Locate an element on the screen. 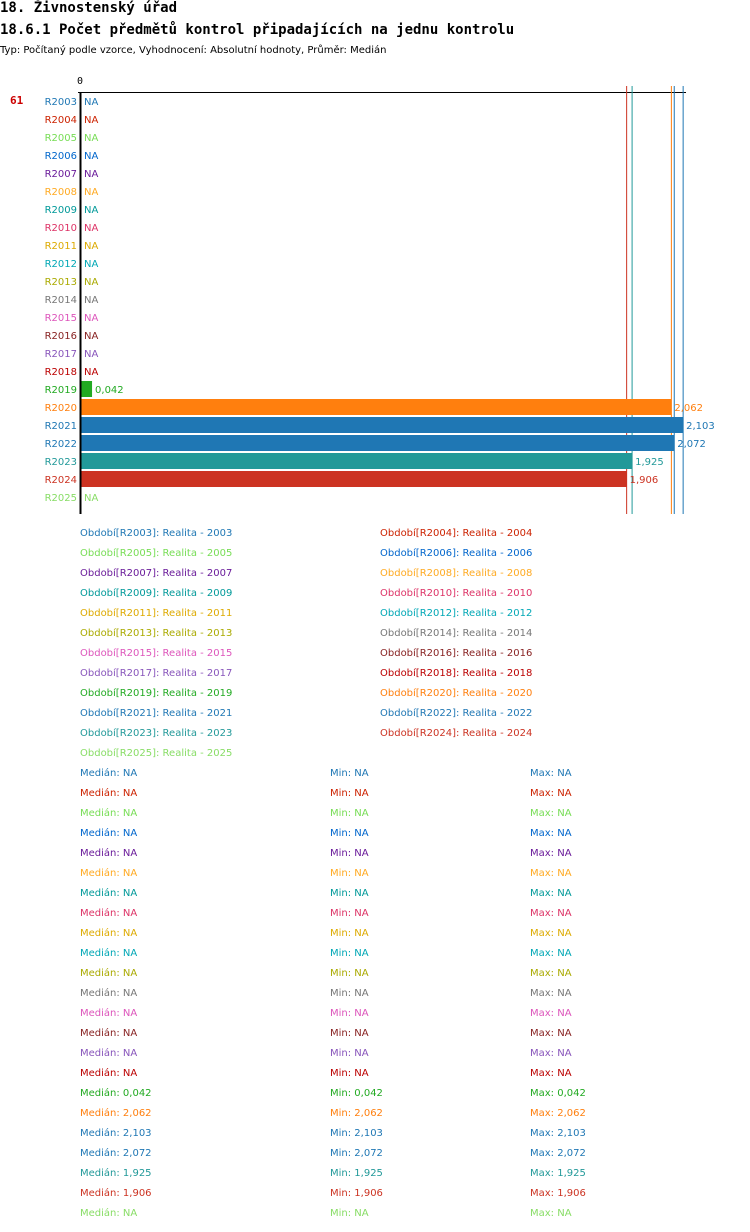  category-label: R2008 is located at coordinates (61, 192).